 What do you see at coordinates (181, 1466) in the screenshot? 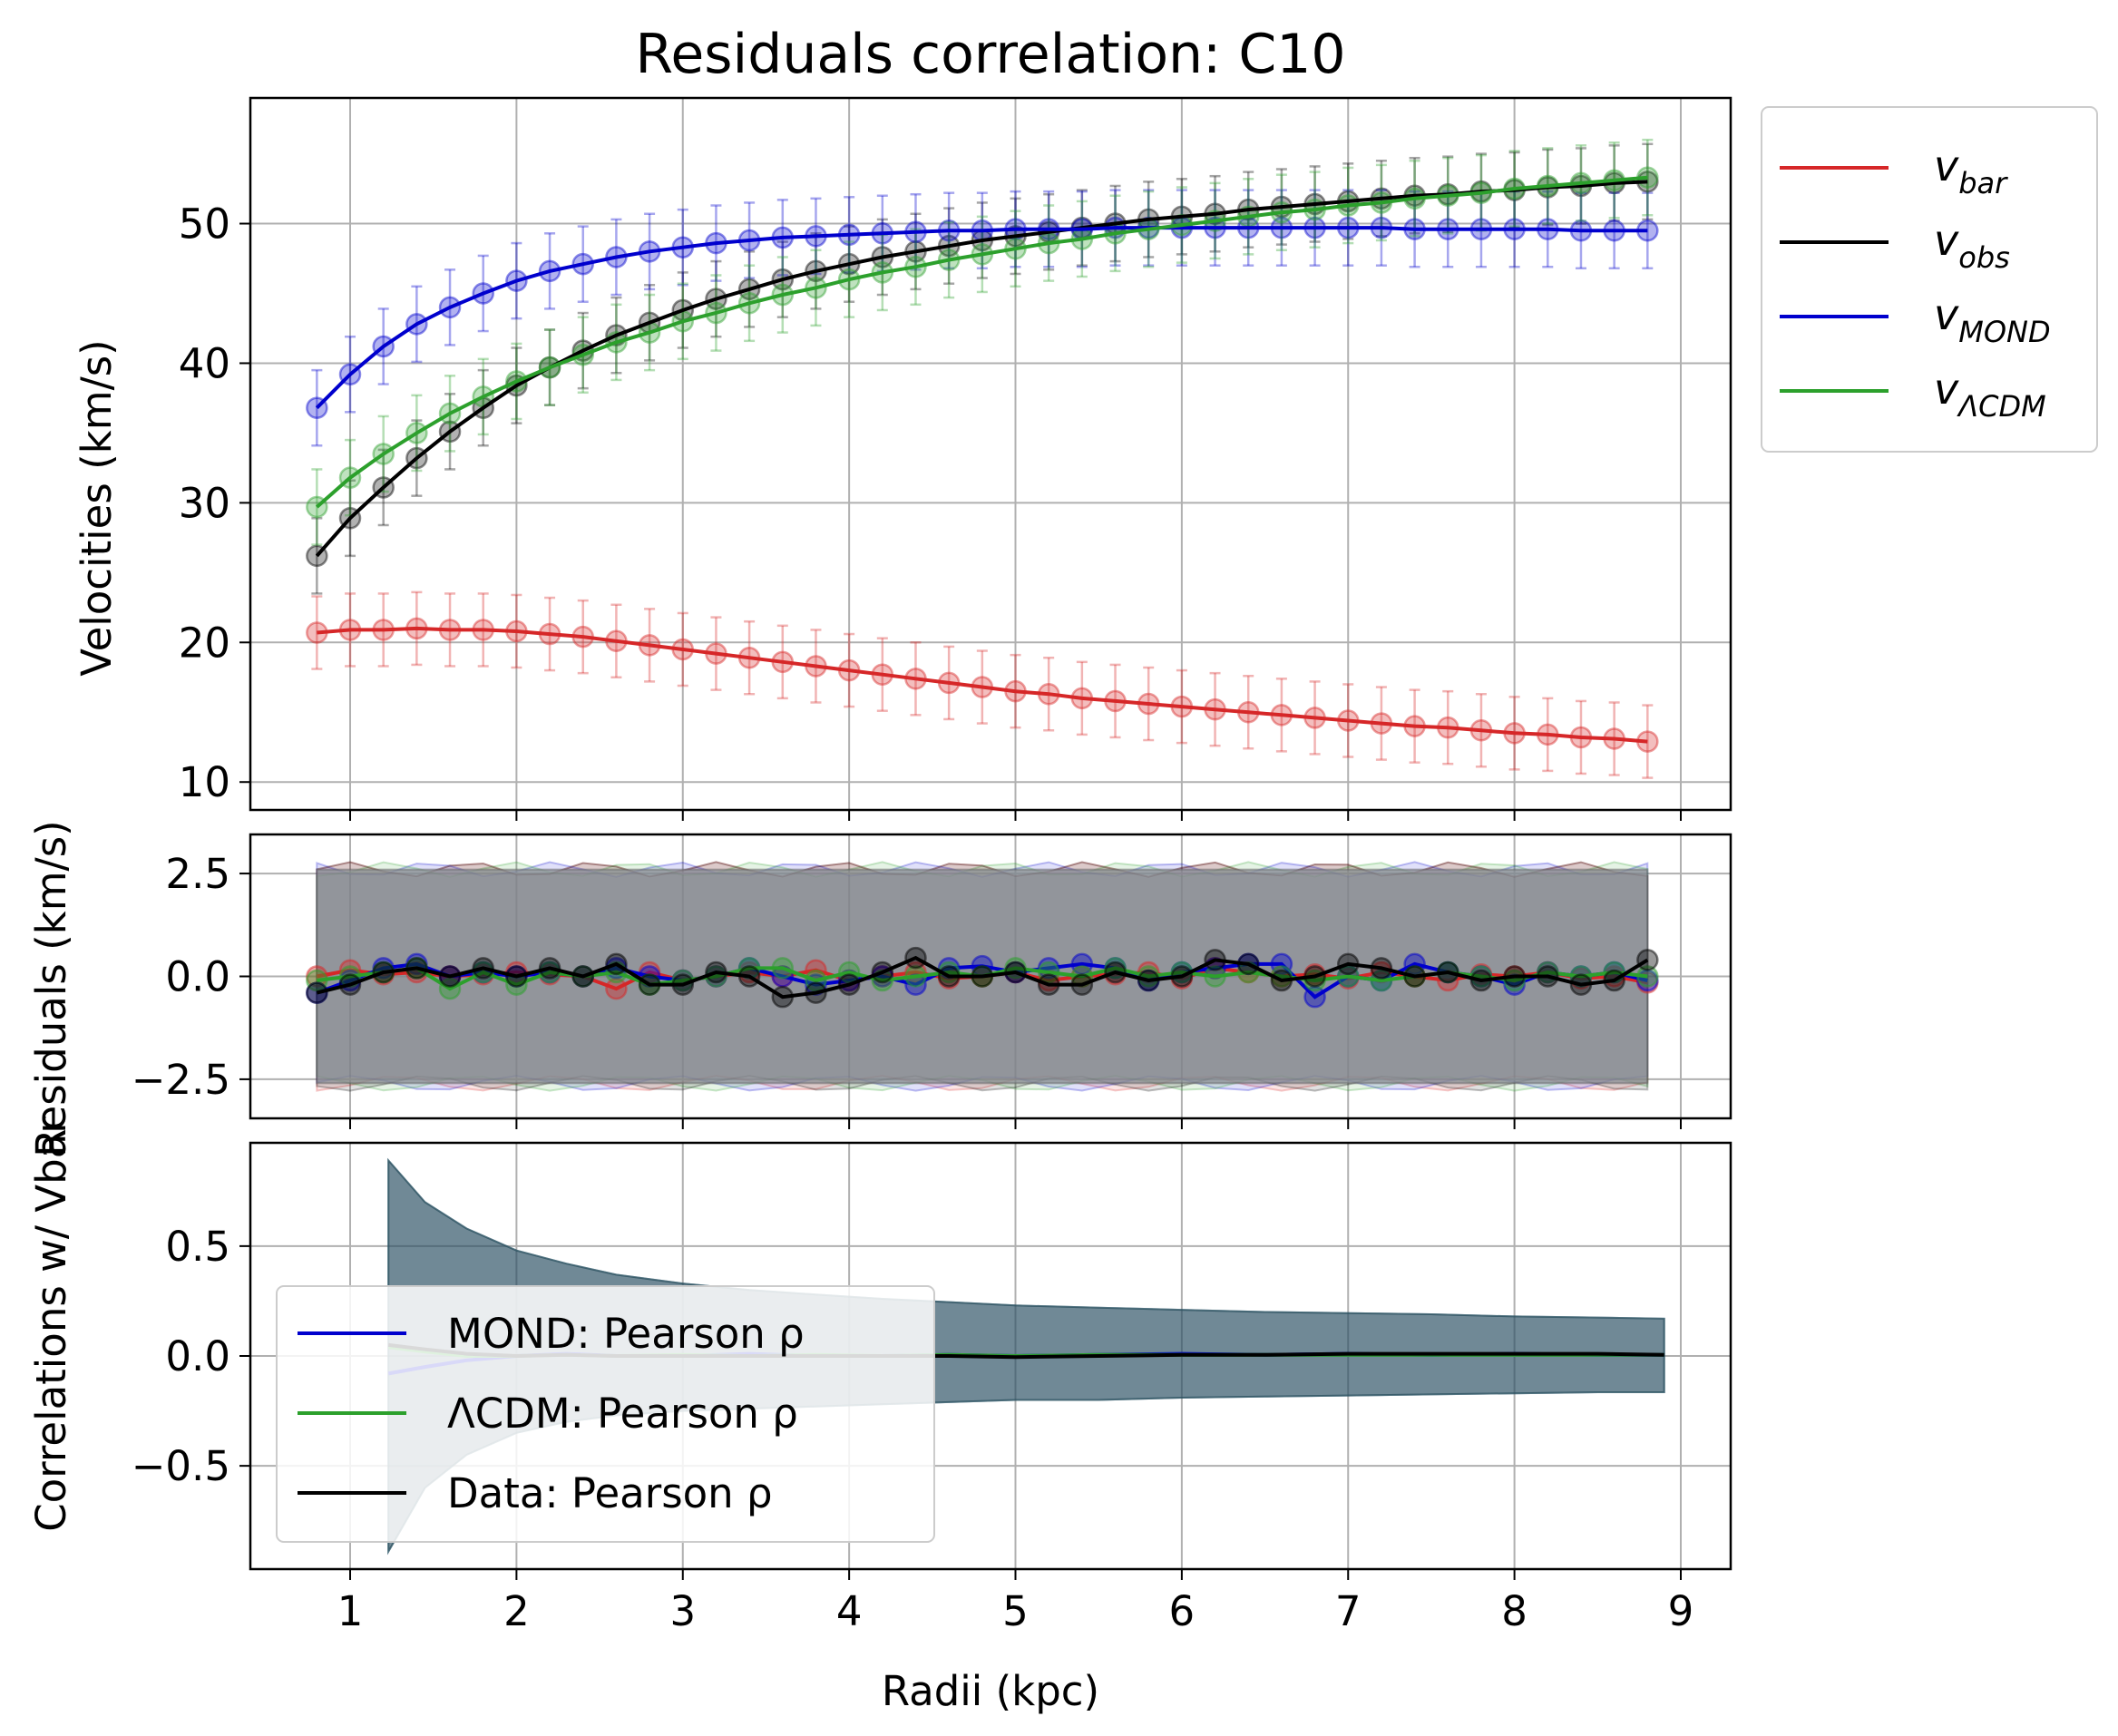
I see `y-tick-label: −0.5` at bounding box center [181, 1466].